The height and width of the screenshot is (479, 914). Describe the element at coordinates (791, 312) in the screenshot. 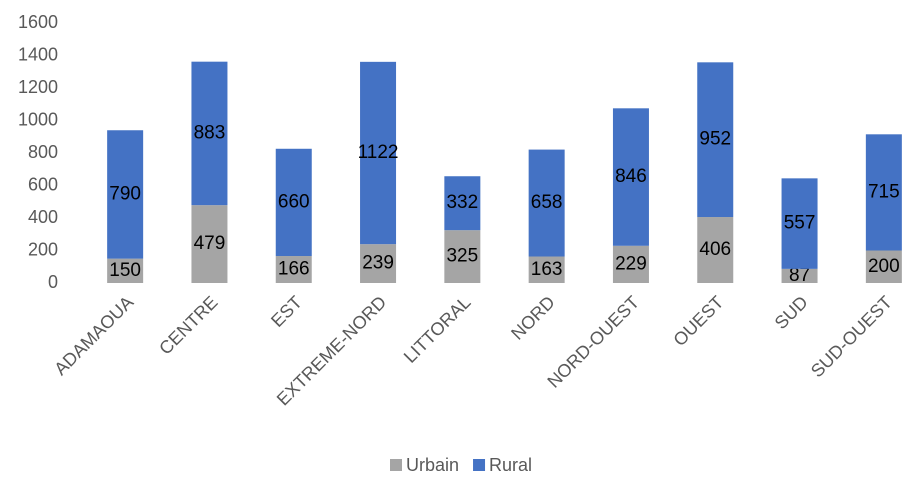

I see `x-tick-label: SUD` at that location.